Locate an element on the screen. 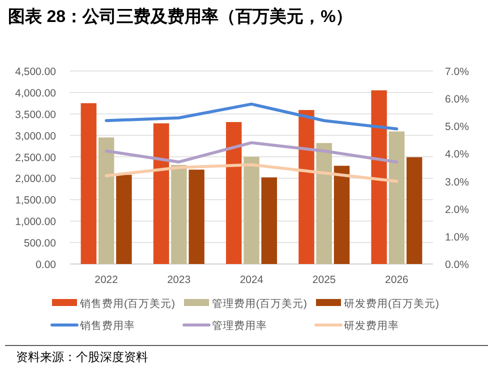 Image resolution: width=493 pixels, height=369 pixels. y-tick-label: 1,500.00 is located at coordinates (35, 200).